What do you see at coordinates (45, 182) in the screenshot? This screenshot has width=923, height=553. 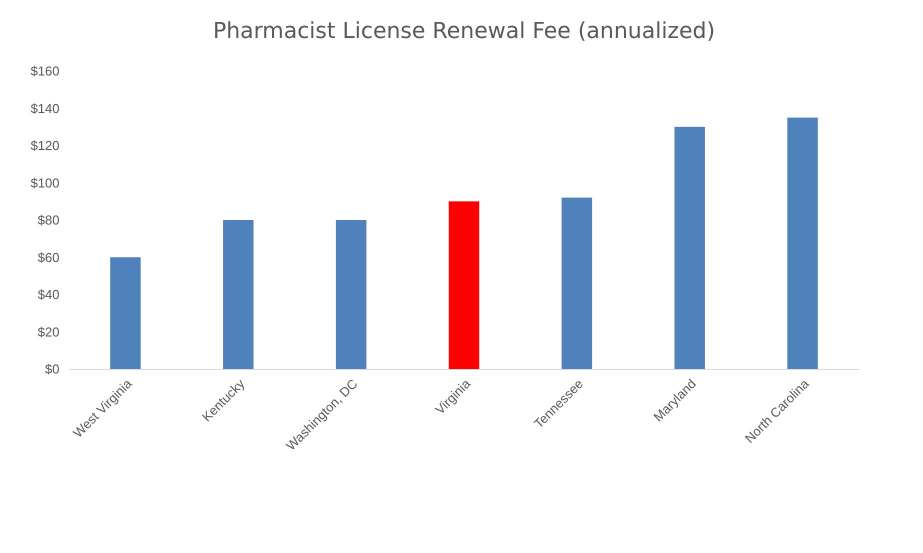 I see `y-tick-label: $100` at bounding box center [45, 182].